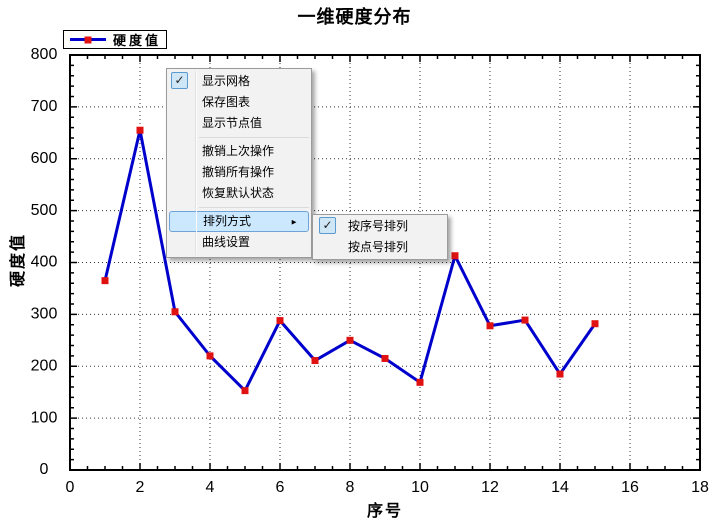 This screenshot has height=518, width=709. I want to click on menu-item-undo-last: 撤销上次操作, so click(239, 151).